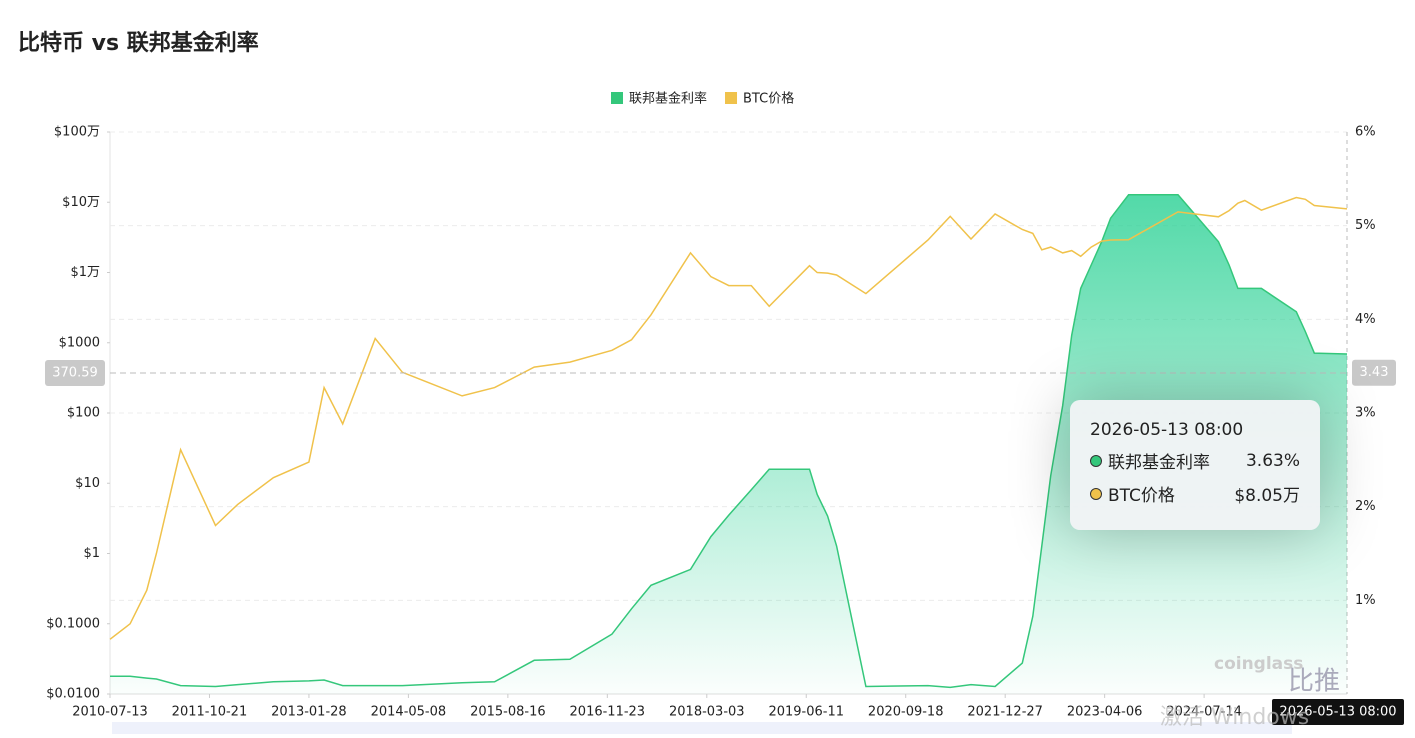 Image resolution: width=1415 pixels, height=738 pixels. What do you see at coordinates (1365, 132) in the screenshot?
I see `y2-tick-label: 6%` at bounding box center [1365, 132].